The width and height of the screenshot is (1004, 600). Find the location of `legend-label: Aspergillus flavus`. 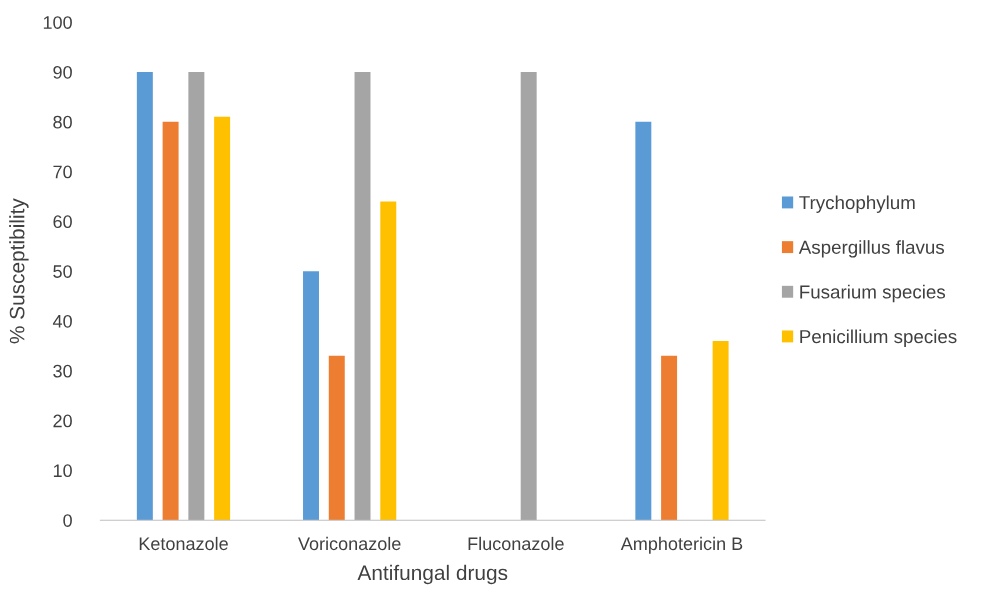

legend-label: Aspergillus flavus is located at coordinates (871, 249).